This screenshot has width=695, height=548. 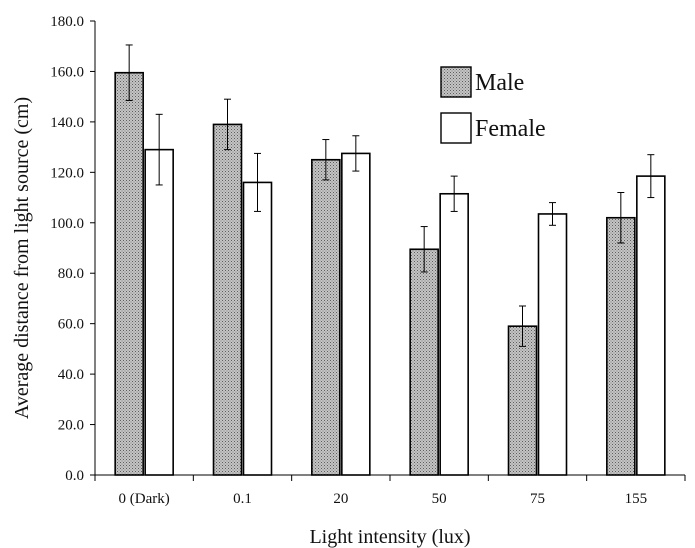 I want to click on y-tick-label: 0.0, so click(x=74, y=476).